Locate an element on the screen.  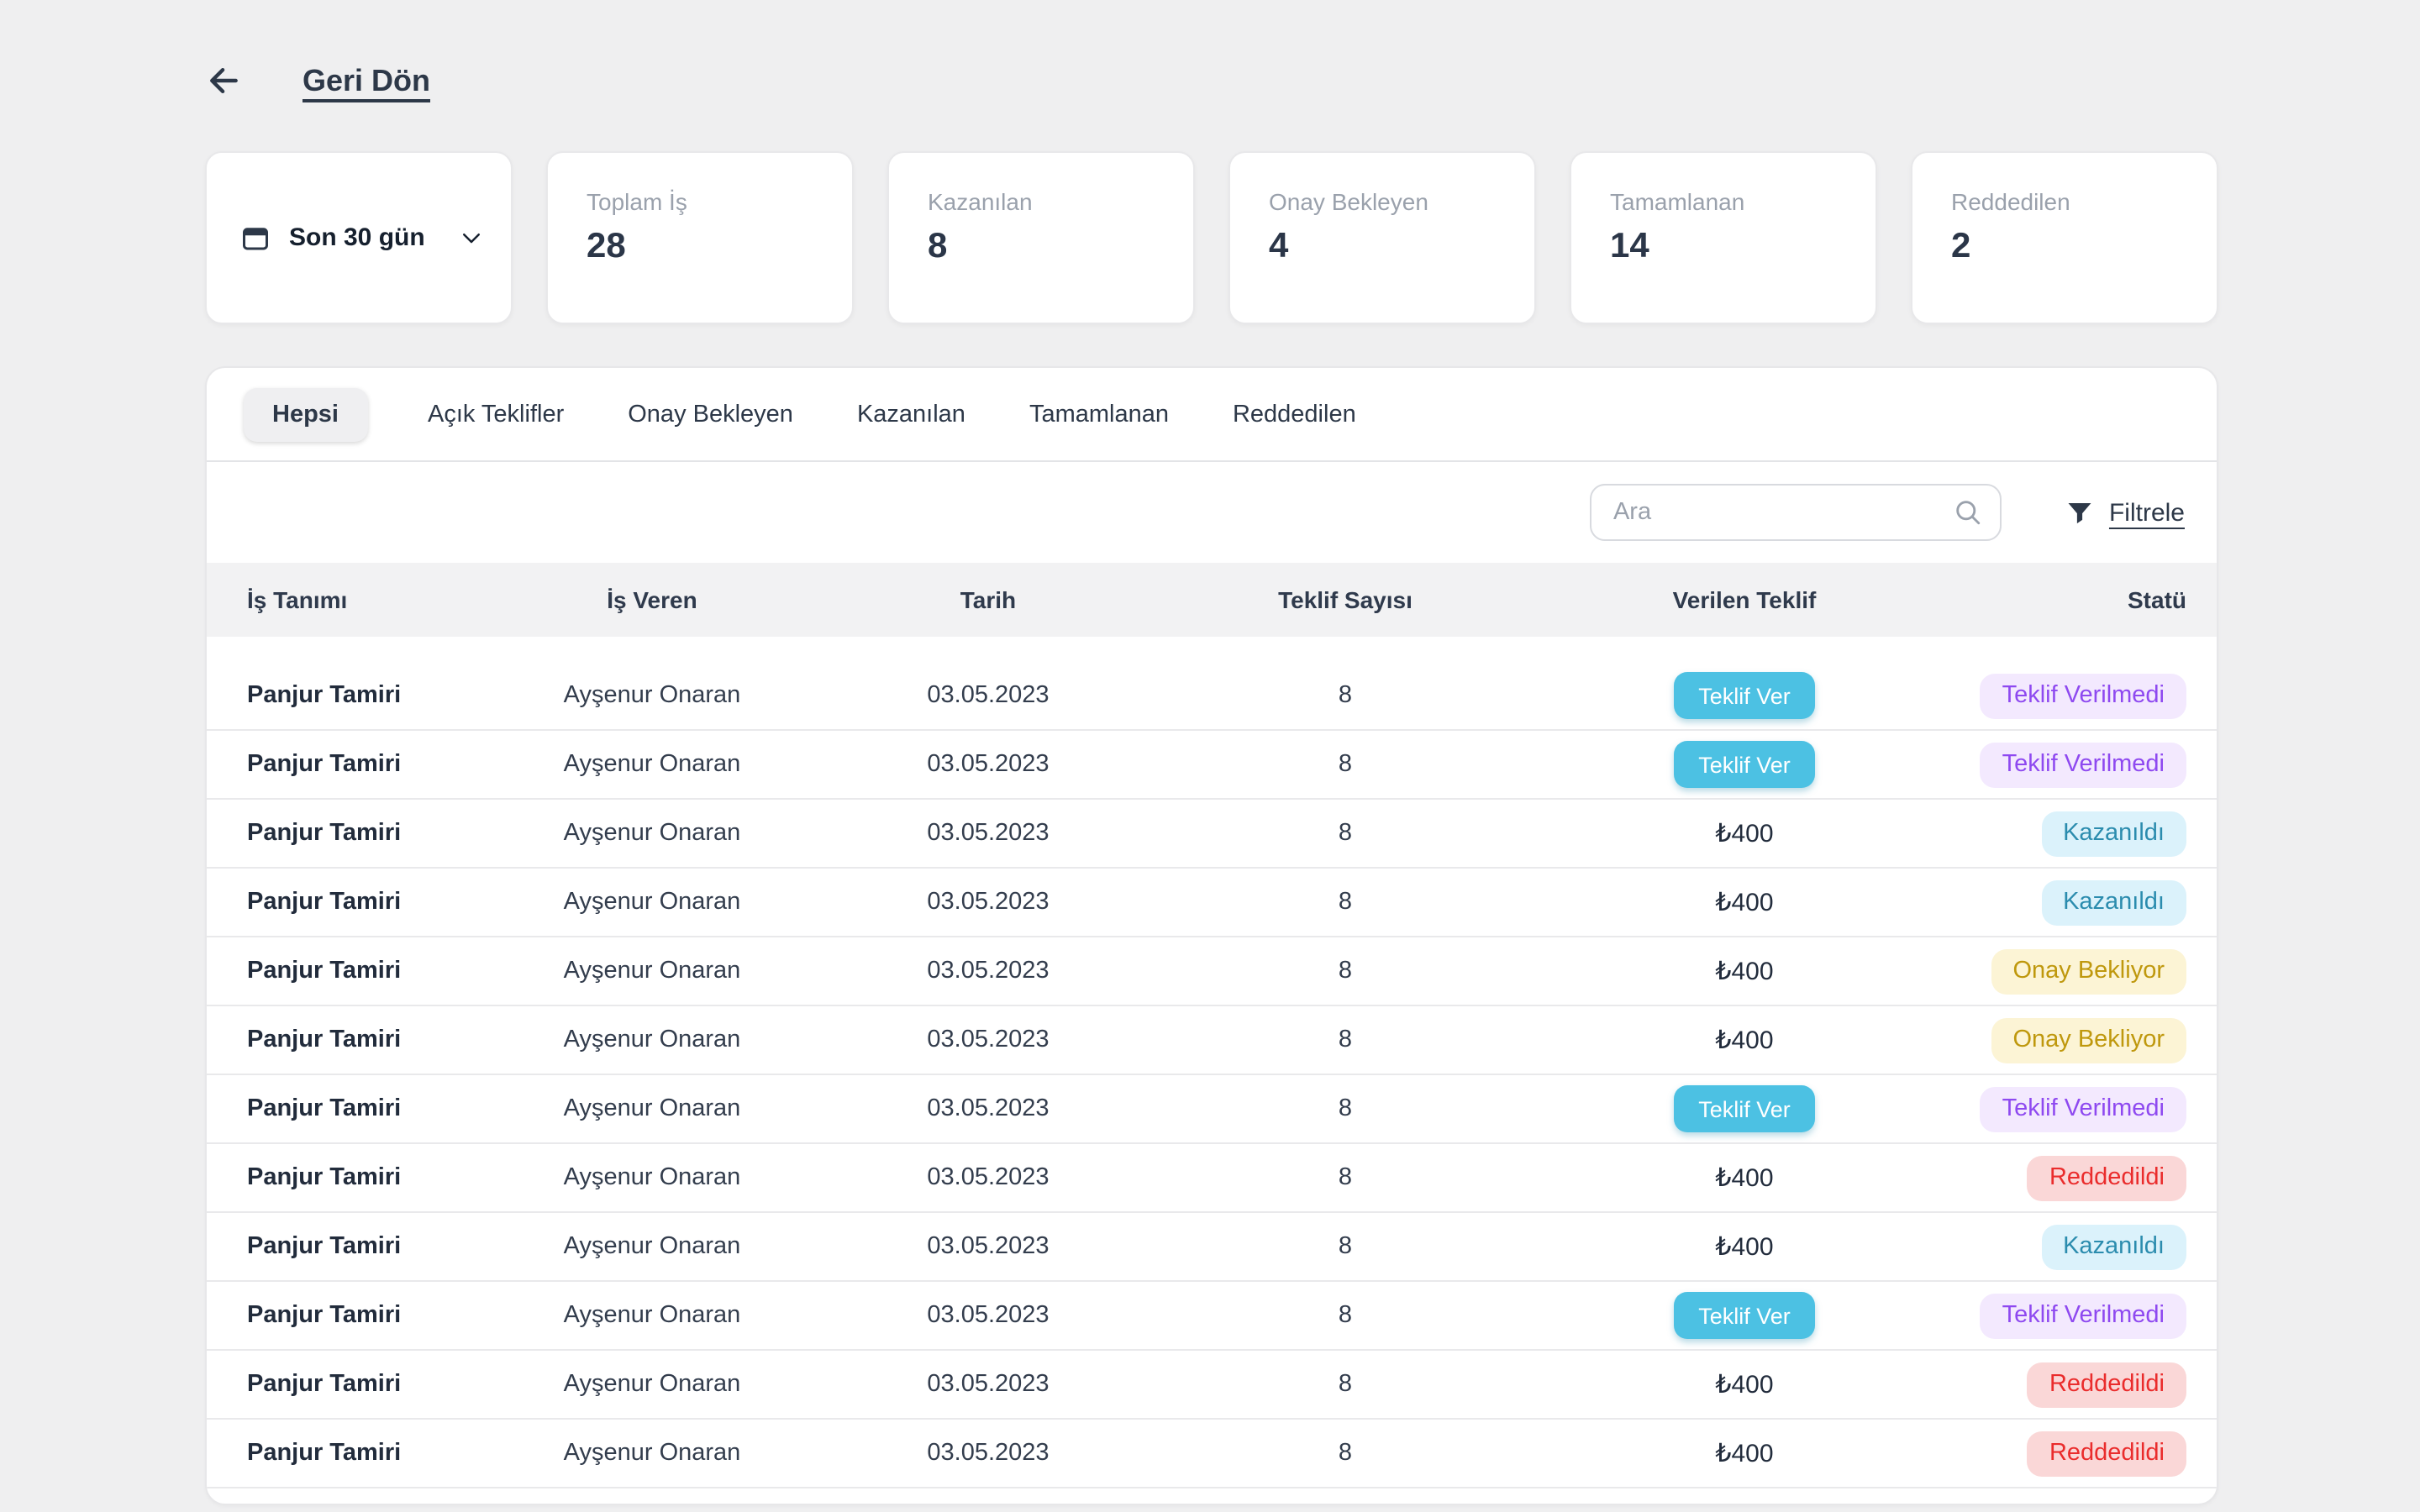
stat-card-label: Kazanılan is located at coordinates (981, 201).